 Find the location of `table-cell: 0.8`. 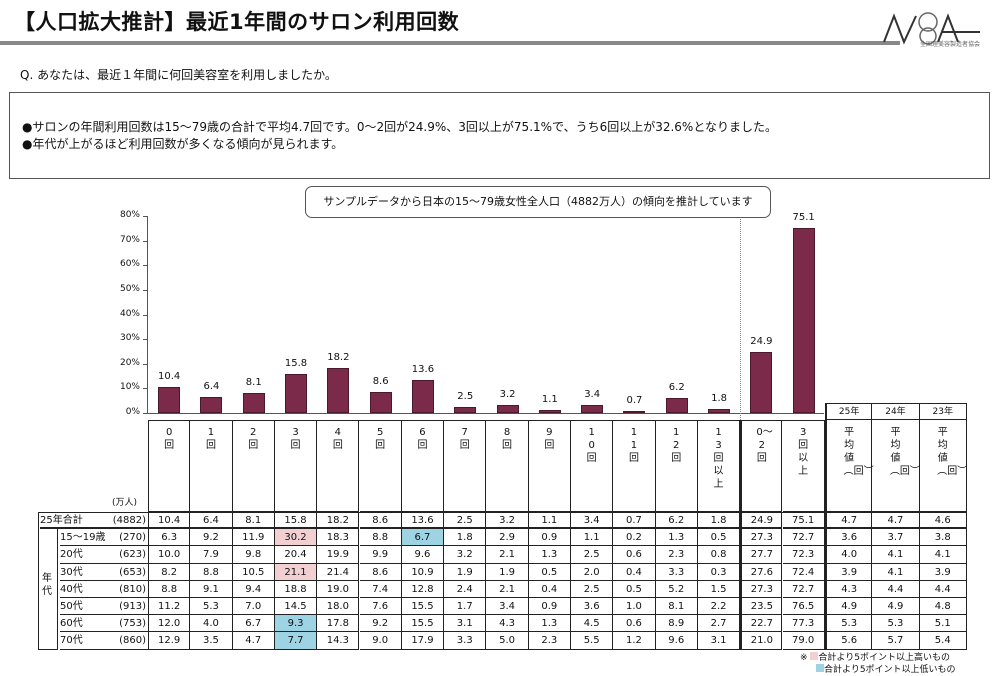

table-cell: 0.8 is located at coordinates (719, 555).